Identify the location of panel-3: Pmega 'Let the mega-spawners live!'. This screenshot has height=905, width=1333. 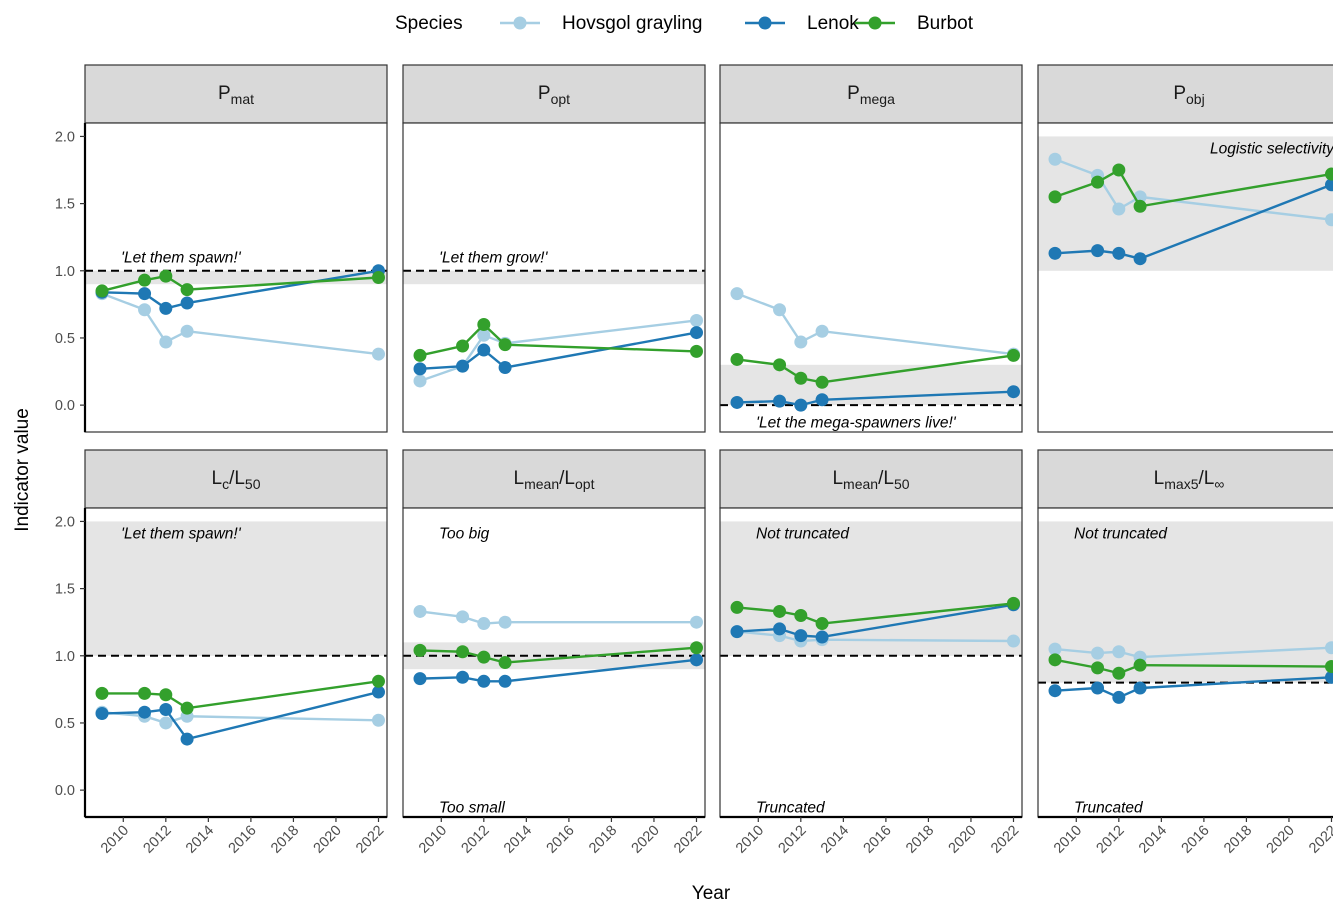
(871, 248).